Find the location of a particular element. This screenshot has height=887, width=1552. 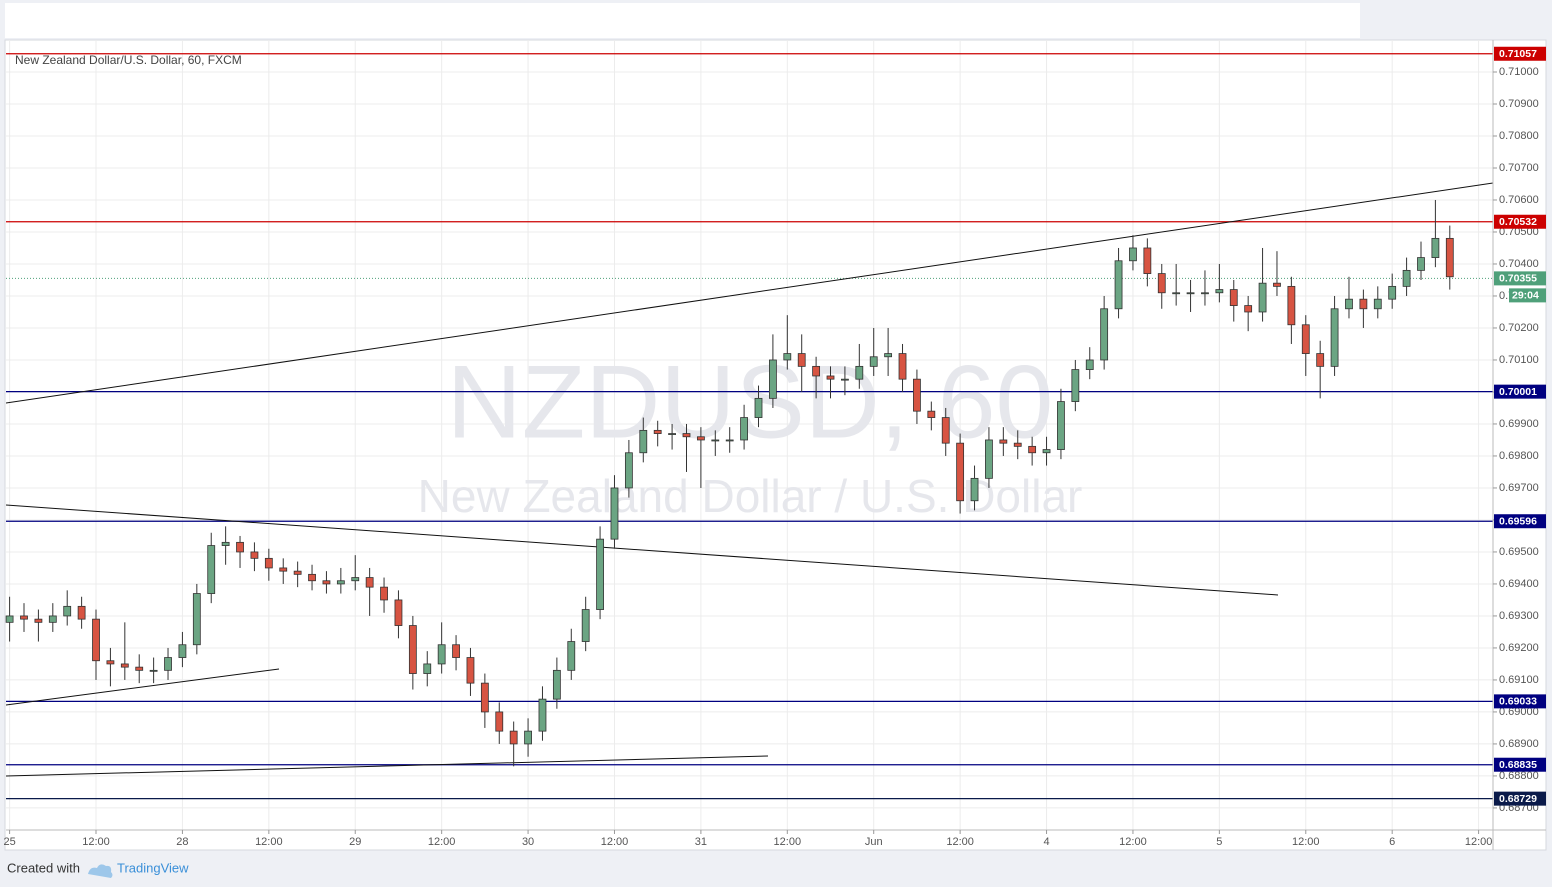

y-tick-label: 0.68900 is located at coordinates (1519, 744).